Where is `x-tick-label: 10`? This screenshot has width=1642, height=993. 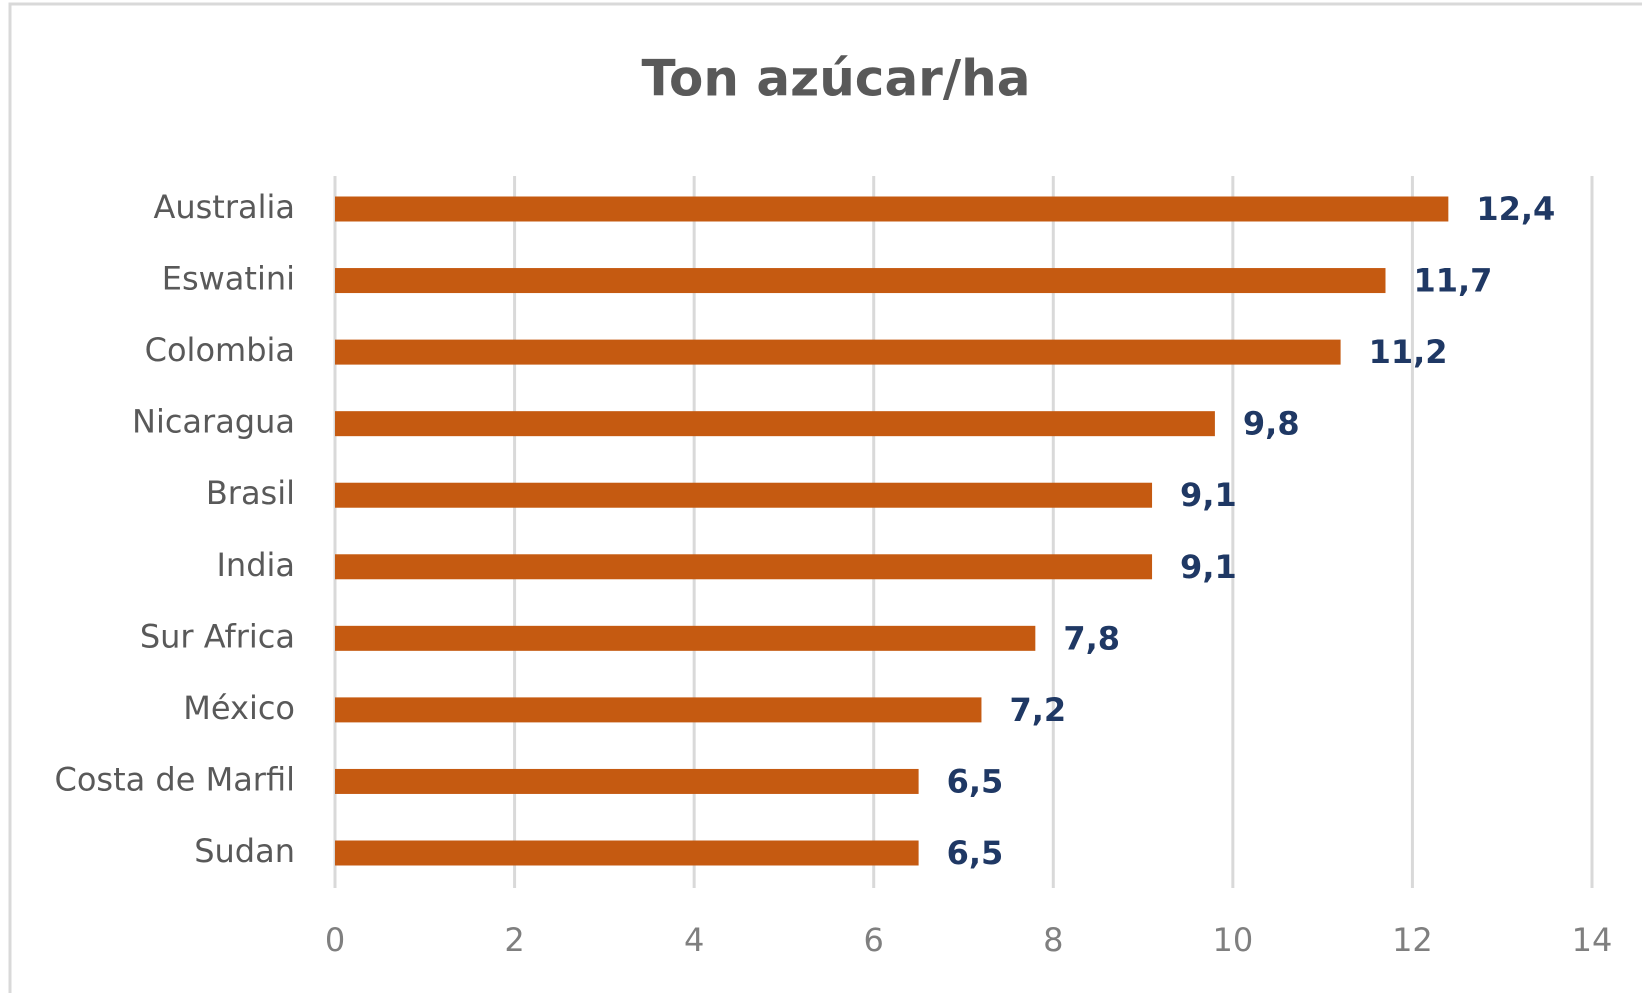
x-tick-label: 10 is located at coordinates (1232, 940).